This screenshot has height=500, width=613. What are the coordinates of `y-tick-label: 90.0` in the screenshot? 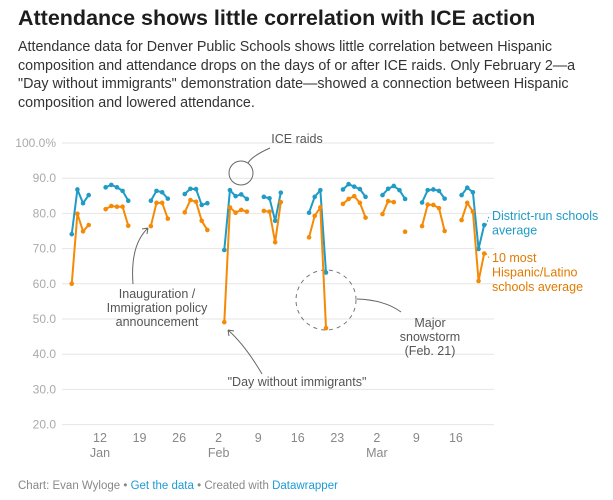 It's located at (45, 178).